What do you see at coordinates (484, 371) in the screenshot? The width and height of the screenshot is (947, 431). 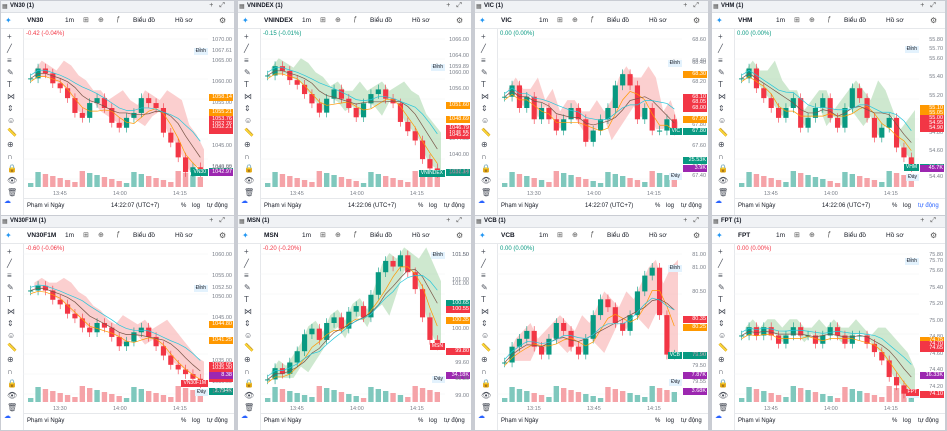 I see `magnet-icon: ∩` at bounding box center [484, 371].